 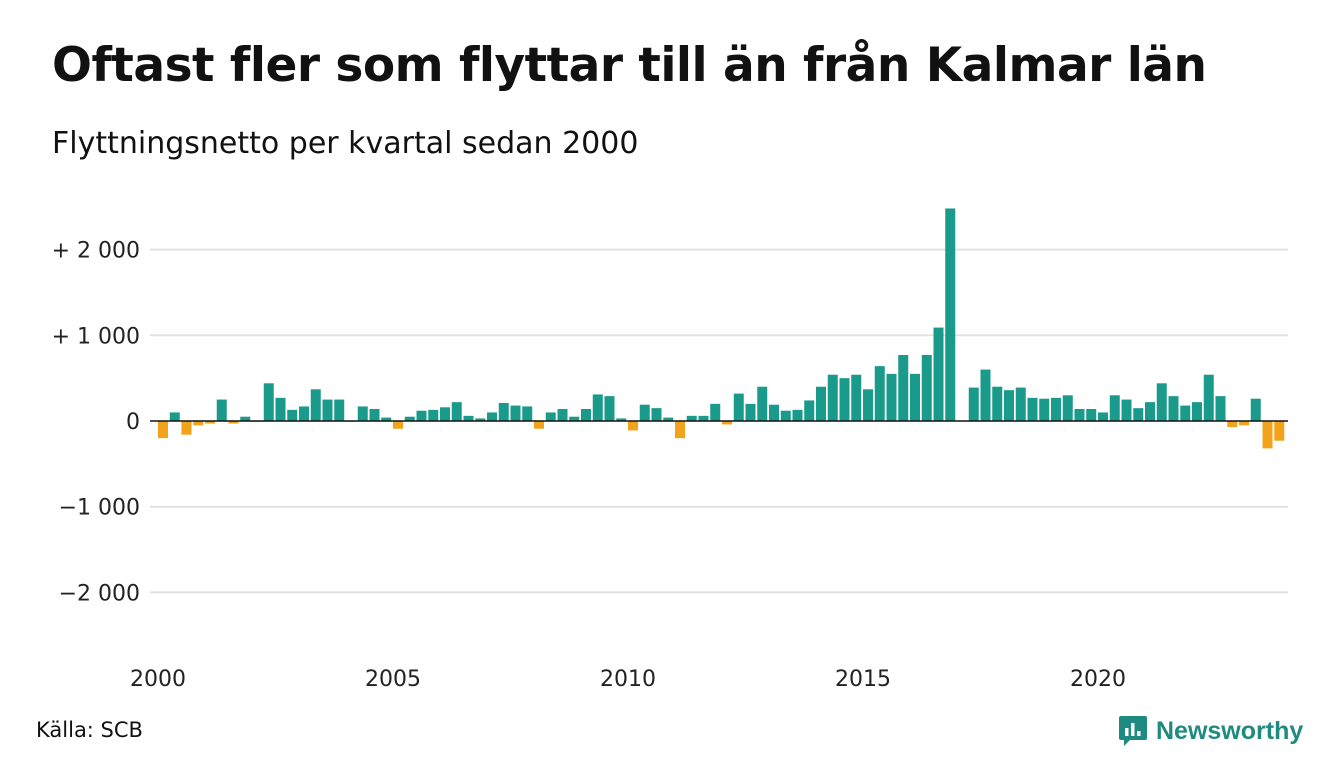 What do you see at coordinates (99, 593) in the screenshot?
I see `y-tick-label: −2 000` at bounding box center [99, 593].